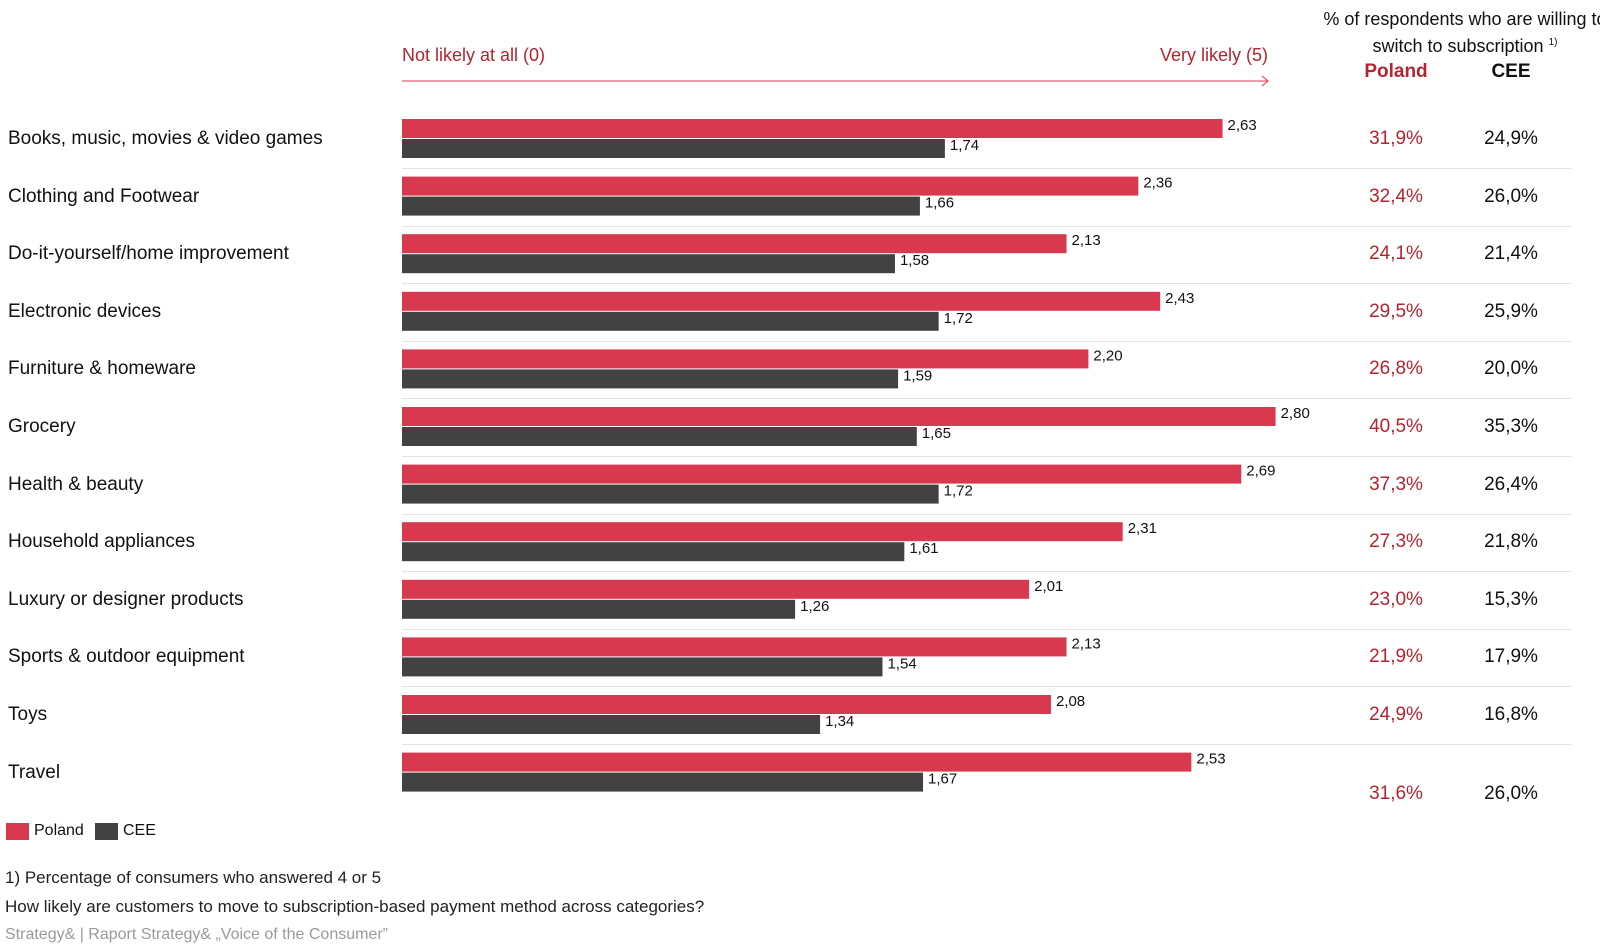 This screenshot has height=949, width=1600. Describe the element at coordinates (1396, 714) in the screenshot. I see `willing-poland-value: 24,9%` at that location.